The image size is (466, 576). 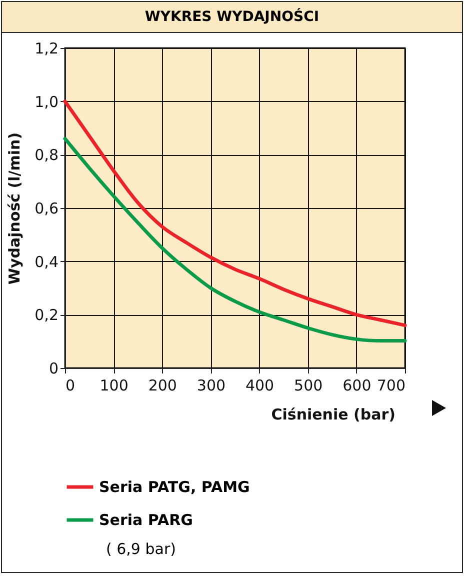 What do you see at coordinates (46, 155) in the screenshot?
I see `y-tick-label: 0,8` at bounding box center [46, 155].